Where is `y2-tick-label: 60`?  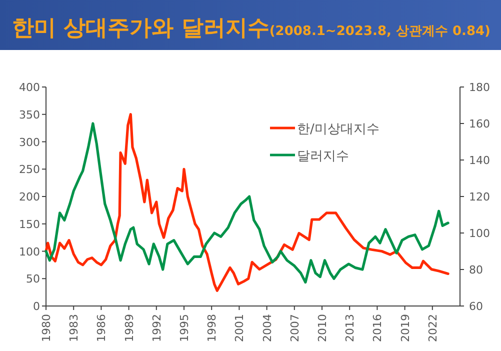 y2-tick-label: 60 is located at coordinates (476, 306).